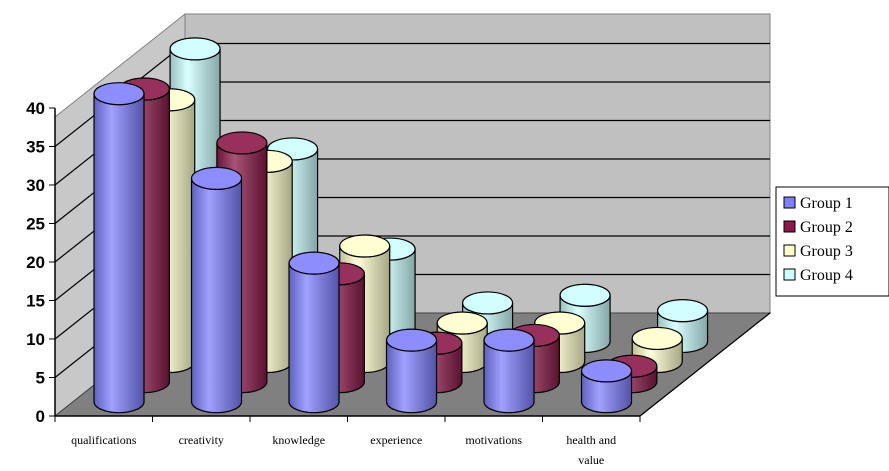 The width and height of the screenshot is (889, 471). I want to click on legend: Group 1 Group 2 Group 3 Group 4, so click(832, 241).